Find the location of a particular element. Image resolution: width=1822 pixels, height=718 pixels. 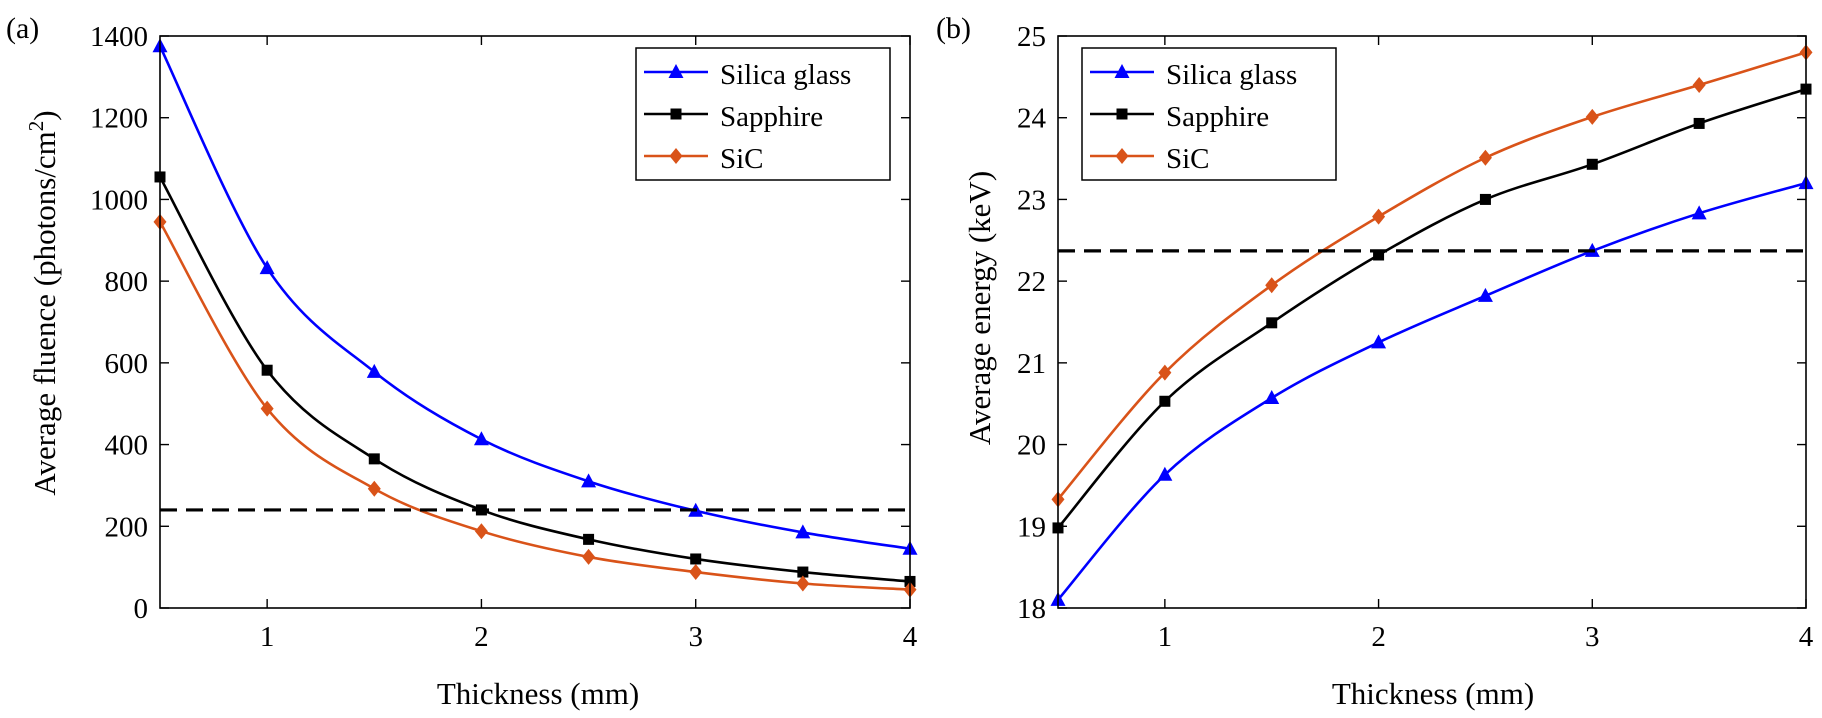

panel-b-legend: Silica glass Sapphire SiC is located at coordinates (1209, 114).